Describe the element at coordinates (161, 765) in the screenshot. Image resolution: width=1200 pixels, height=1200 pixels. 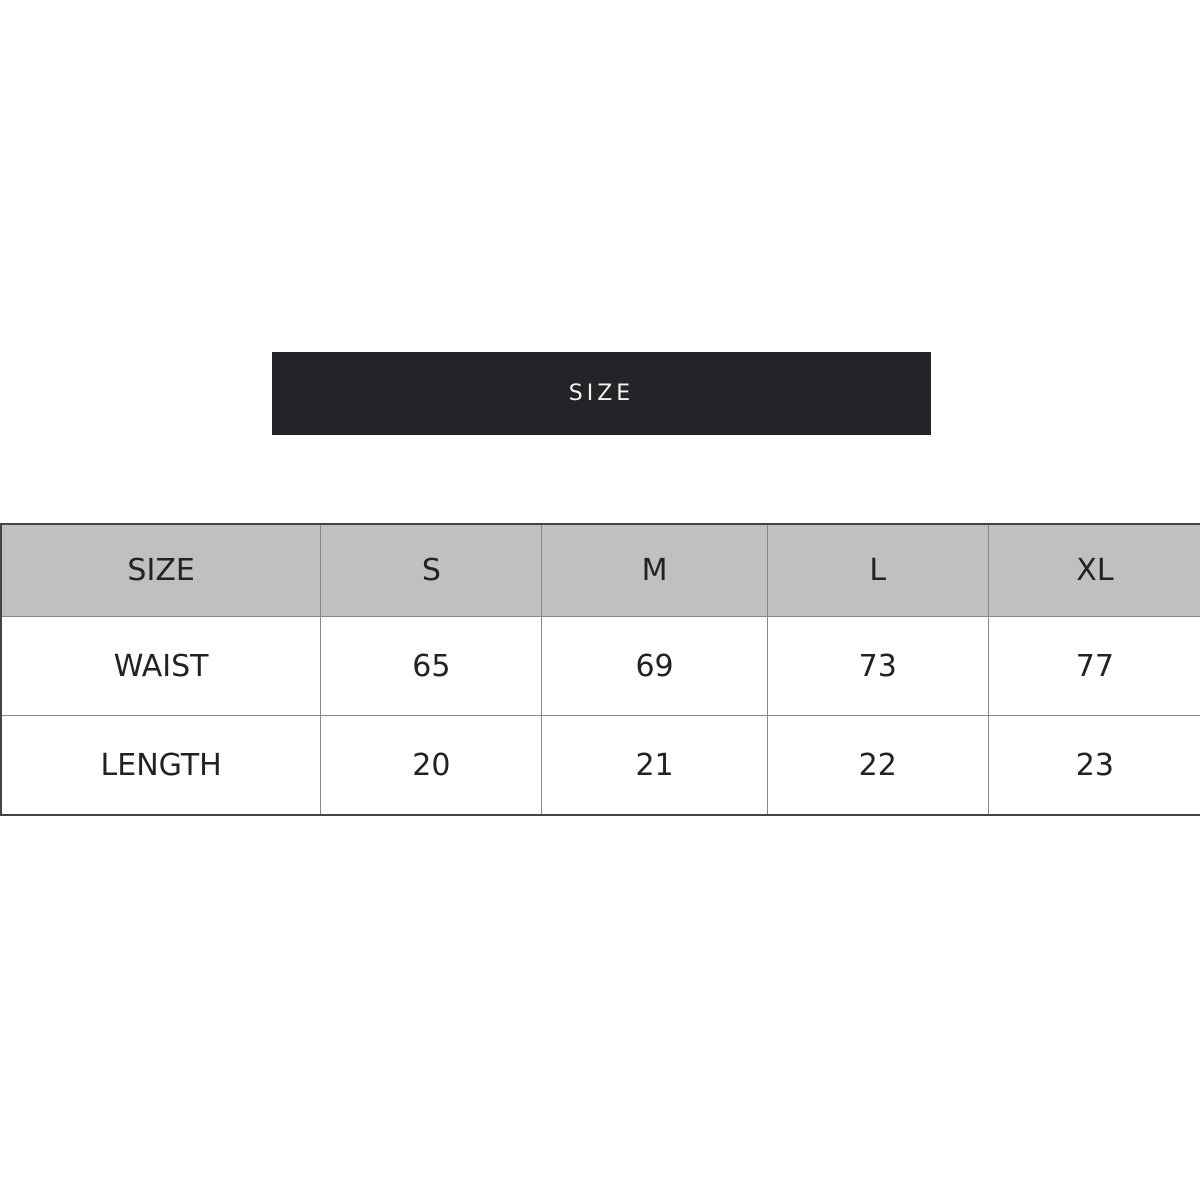
I see `row-label: LENGTH` at that location.